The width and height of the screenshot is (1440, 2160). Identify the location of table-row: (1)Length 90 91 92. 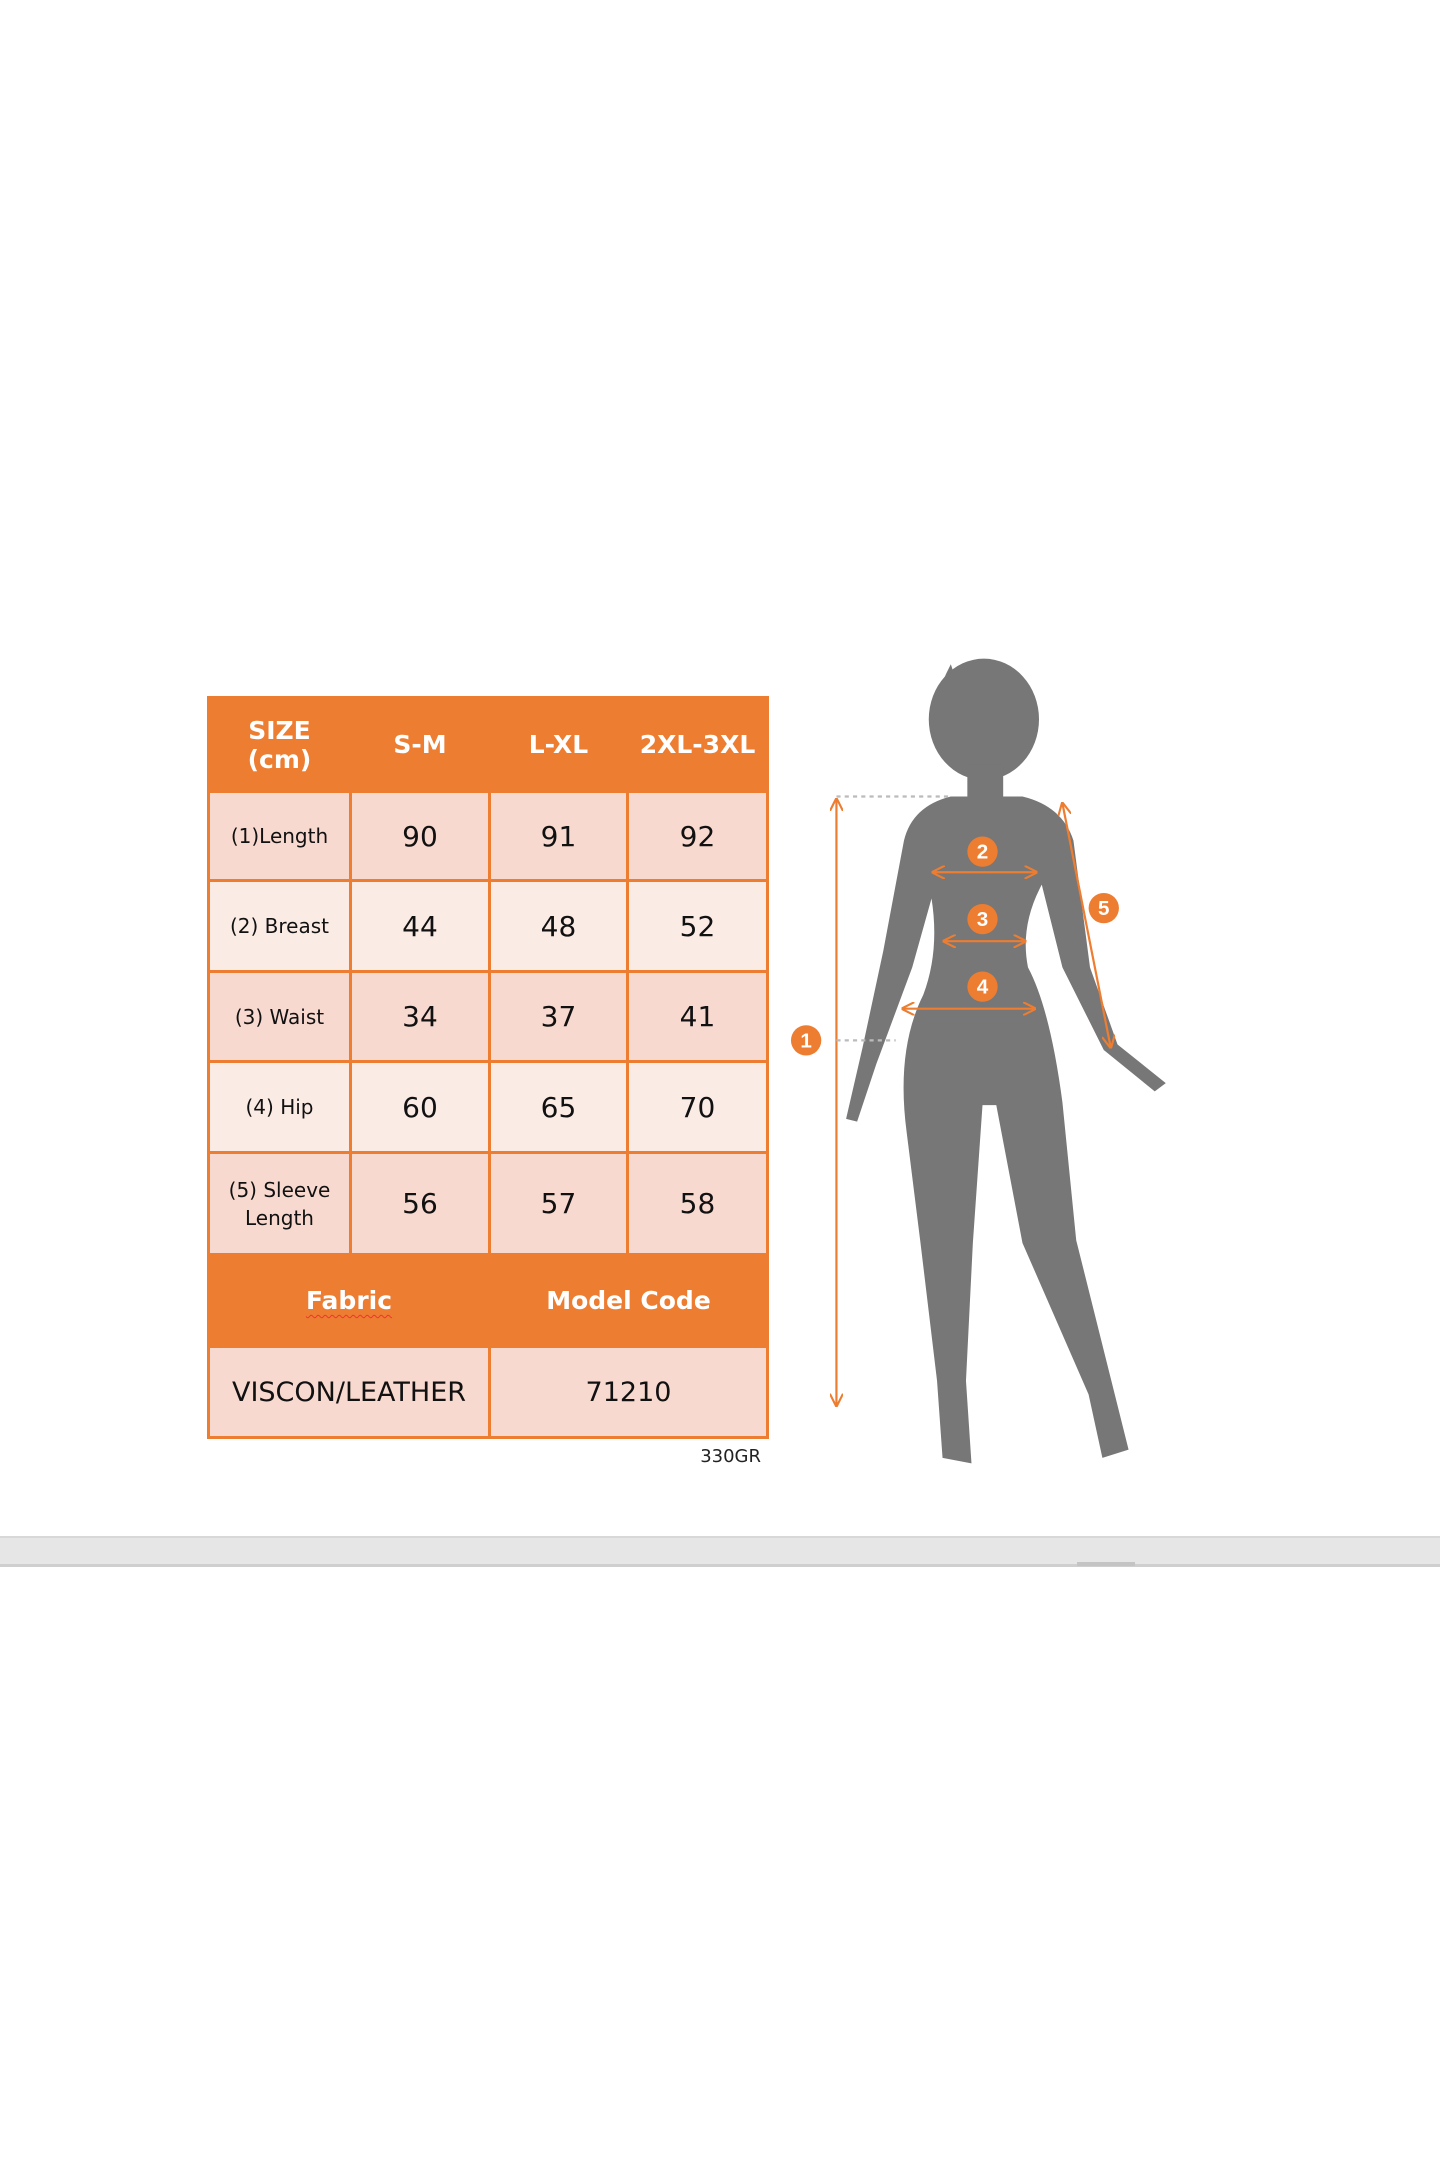
(488, 836).